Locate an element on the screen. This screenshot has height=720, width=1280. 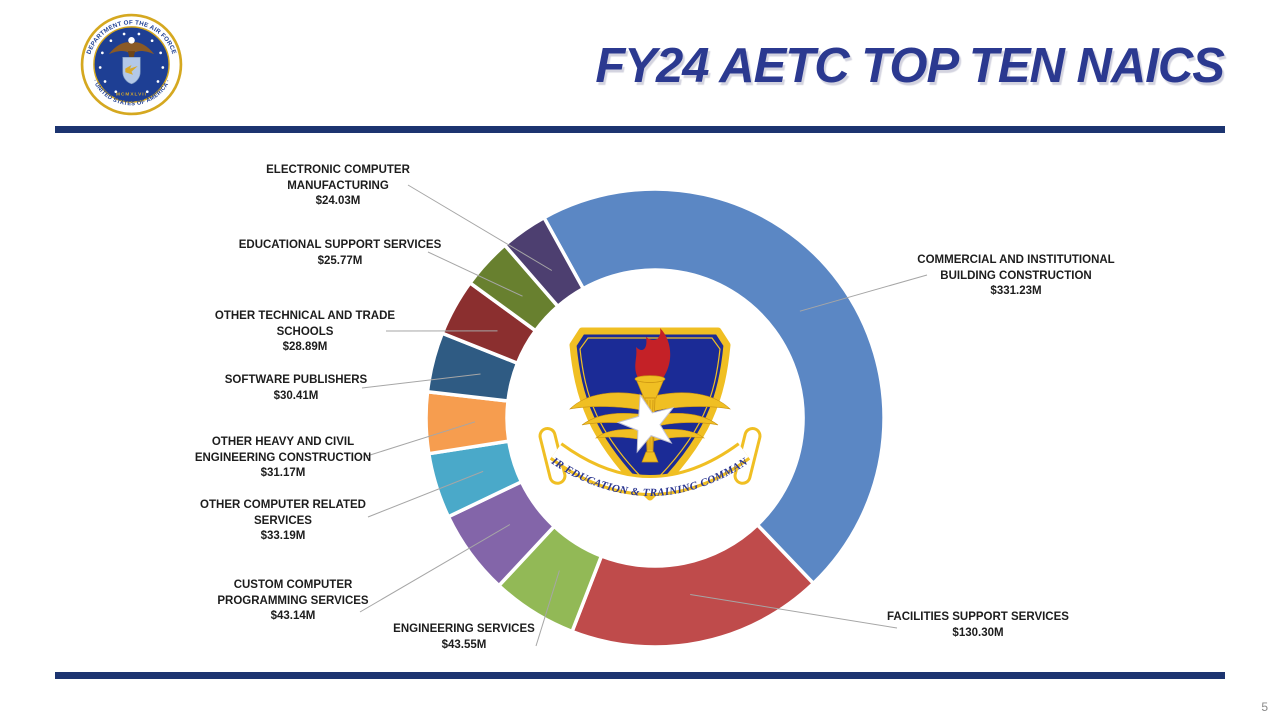
aetc-wings-icon is located at coordinates (650, 417).